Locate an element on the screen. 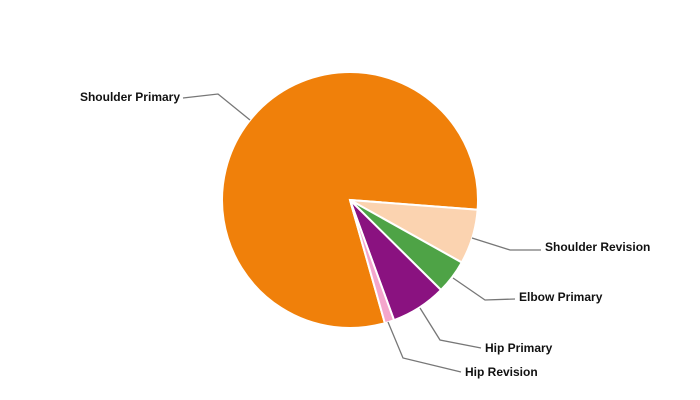  slice-label: Hip Primary is located at coordinates (519, 348).